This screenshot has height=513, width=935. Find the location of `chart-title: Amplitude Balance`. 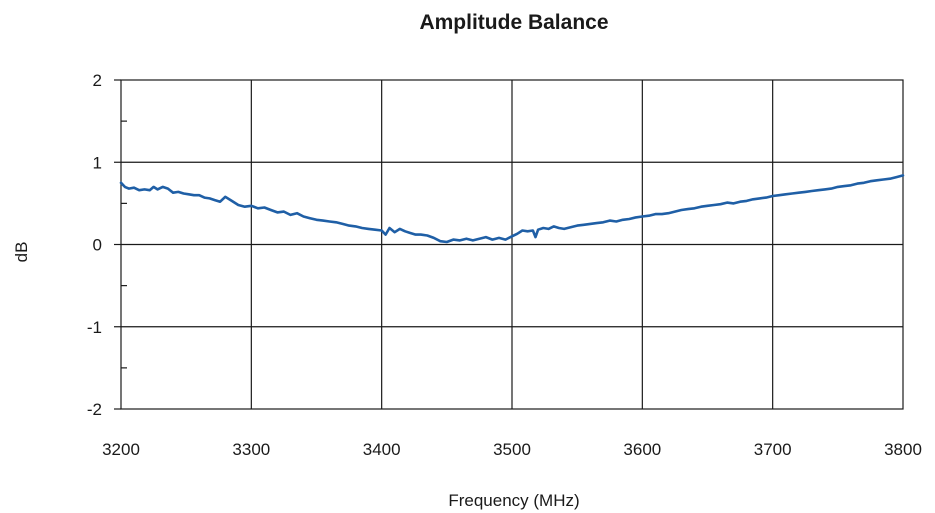

chart-title: Amplitude Balance is located at coordinates (513, 22).